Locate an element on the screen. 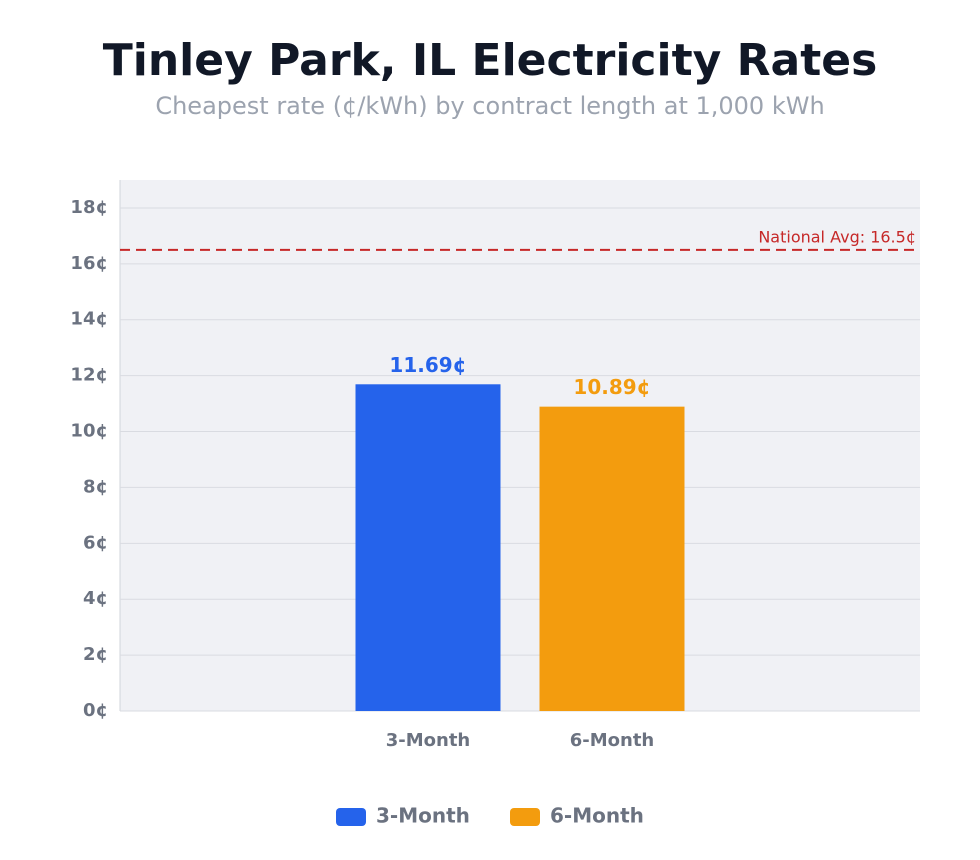 The width and height of the screenshot is (980, 860). y-tick-label: 16¢ is located at coordinates (89, 263).